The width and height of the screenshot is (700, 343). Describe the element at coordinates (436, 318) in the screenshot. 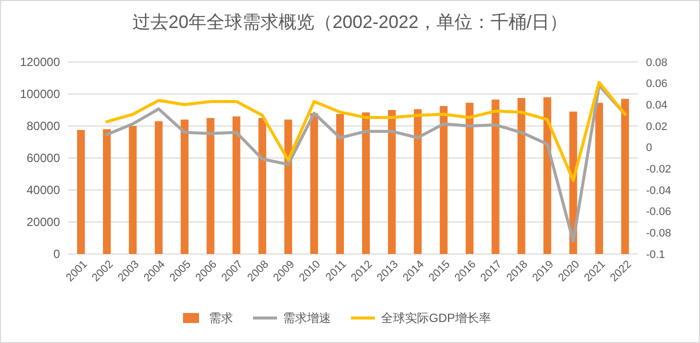

I see `legend-label: 全球实际GDP增长率` at that location.